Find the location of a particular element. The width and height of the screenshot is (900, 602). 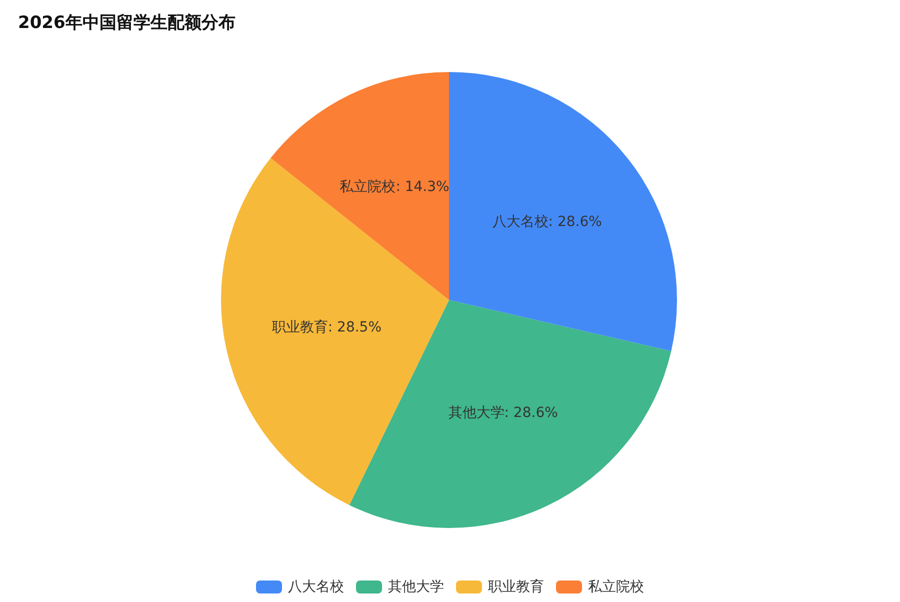

legend-label: 其他大学 is located at coordinates (416, 587).